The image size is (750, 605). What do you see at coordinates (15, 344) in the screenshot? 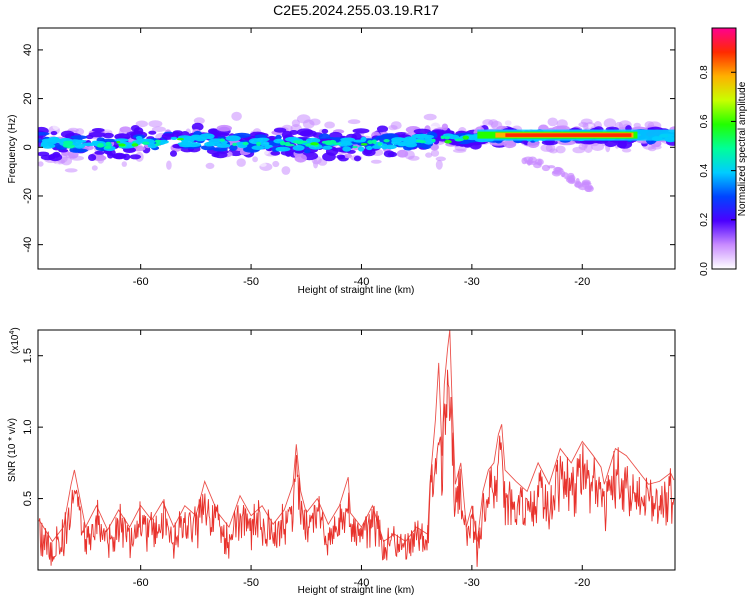
I see `snr-scale-label: (x10` at bounding box center [15, 344].